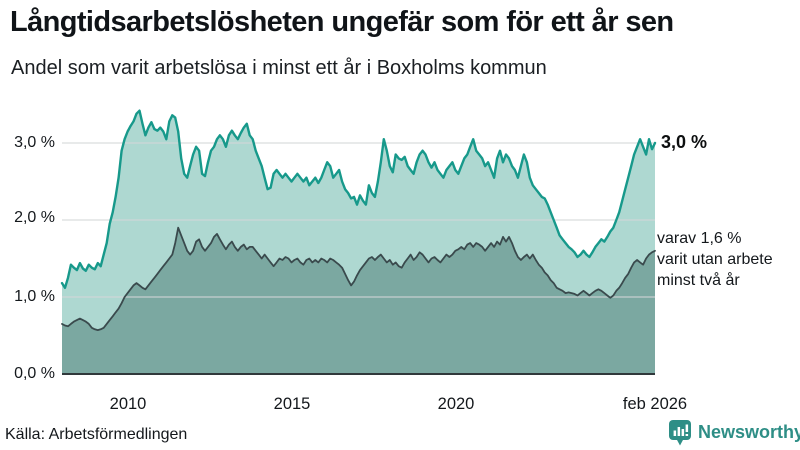 The image size is (800, 450). I want to click on newsworthy-logo-text: Newsworthy, so click(749, 432).